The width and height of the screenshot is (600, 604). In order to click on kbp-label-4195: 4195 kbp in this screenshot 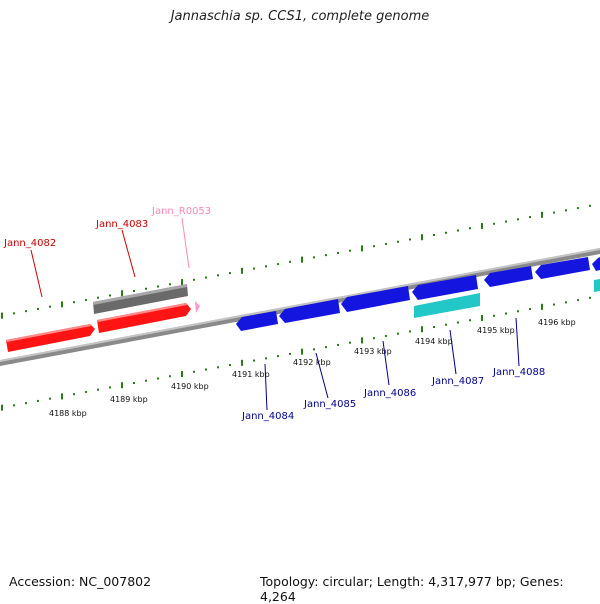, I will do `click(496, 330)`.